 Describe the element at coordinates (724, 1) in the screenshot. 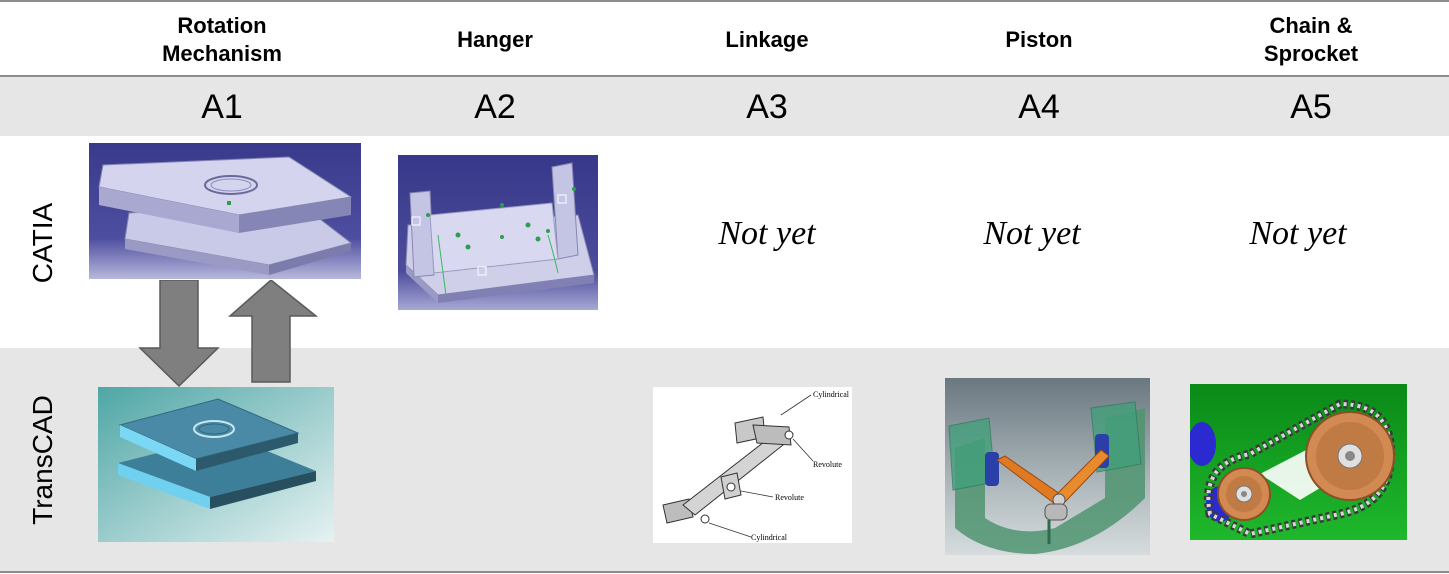

I see `top-rule` at that location.